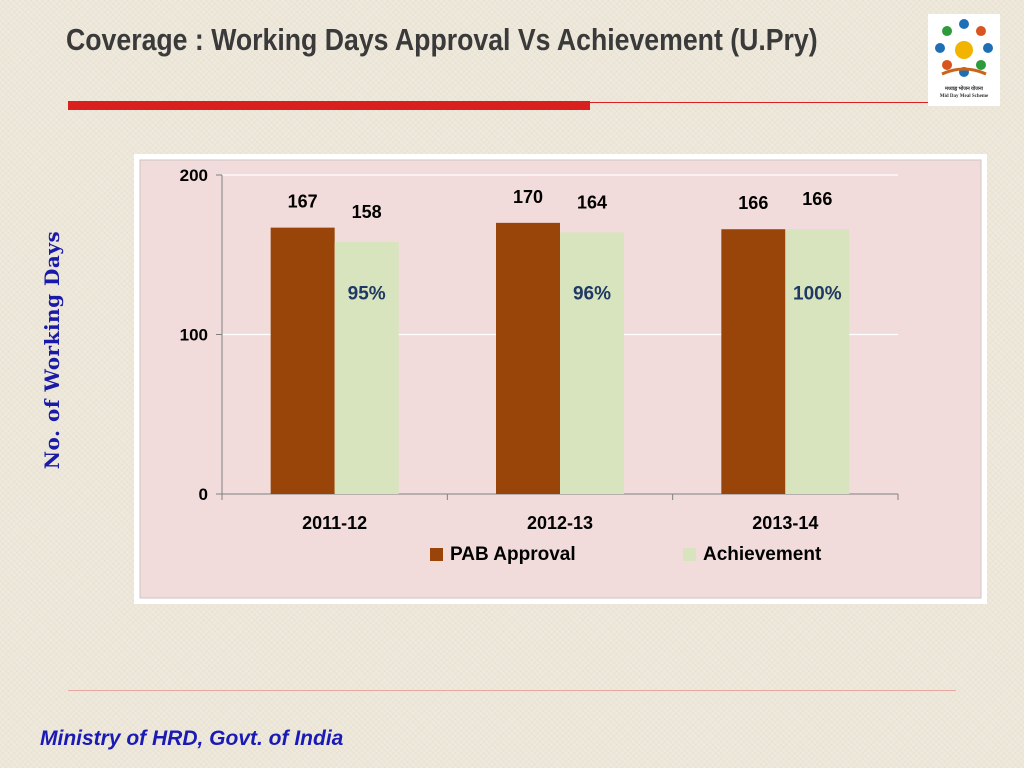 The width and height of the screenshot is (1024, 768). I want to click on y-axis-label: No. of Working Days, so click(52, 350).